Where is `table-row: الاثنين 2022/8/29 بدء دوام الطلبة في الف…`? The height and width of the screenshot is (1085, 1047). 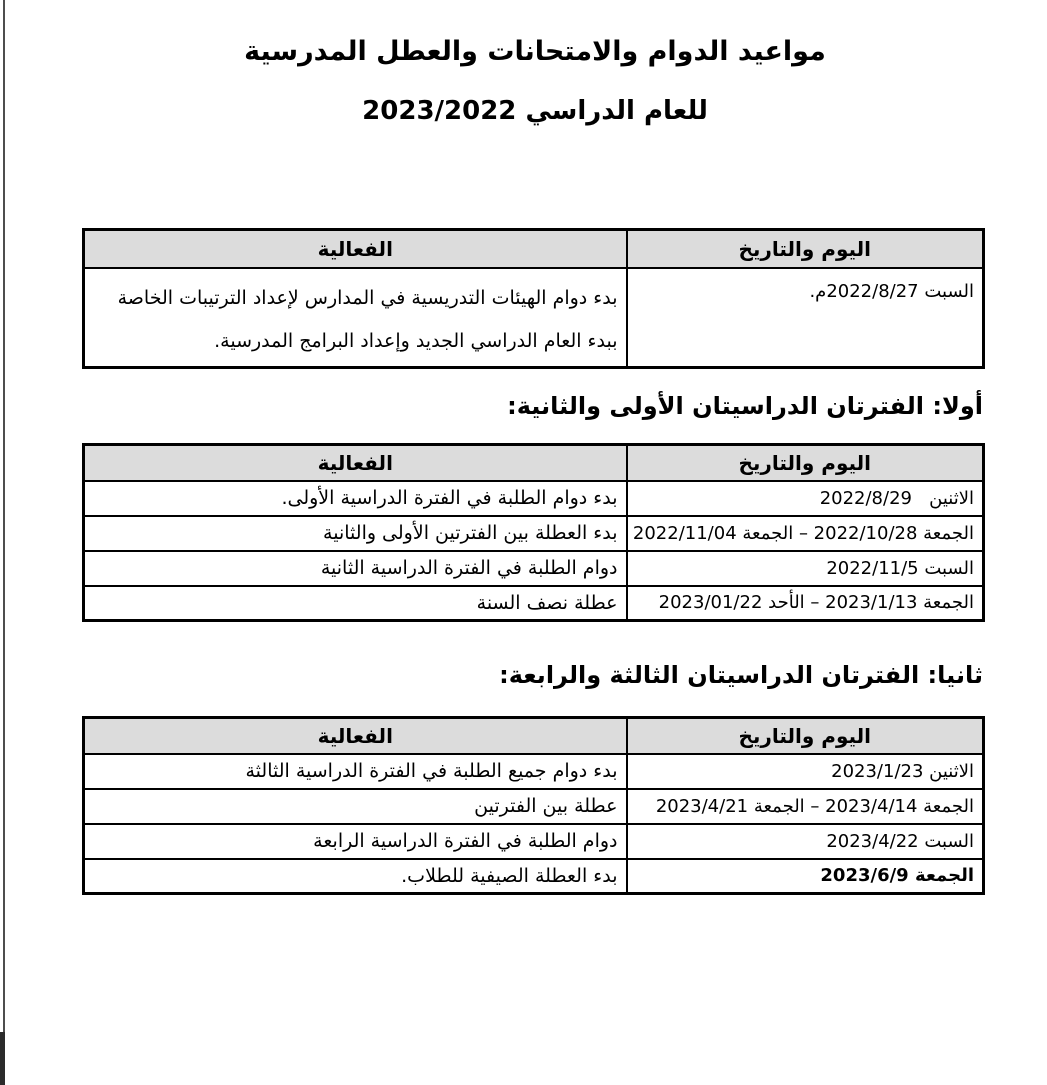
table-row: الاثنين 2022/8/29 بدء دوام الطلبة في الف… is located at coordinates (533, 498).